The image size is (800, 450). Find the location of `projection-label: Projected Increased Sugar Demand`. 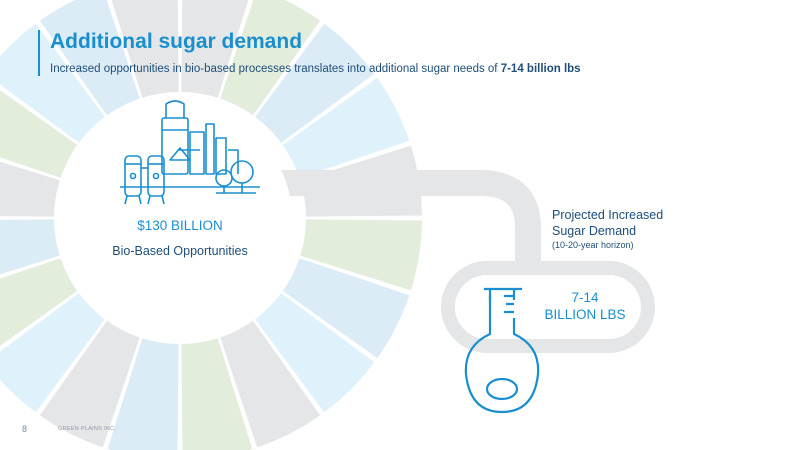

projection-label: Projected Increased Sugar Demand is located at coordinates (607, 223).